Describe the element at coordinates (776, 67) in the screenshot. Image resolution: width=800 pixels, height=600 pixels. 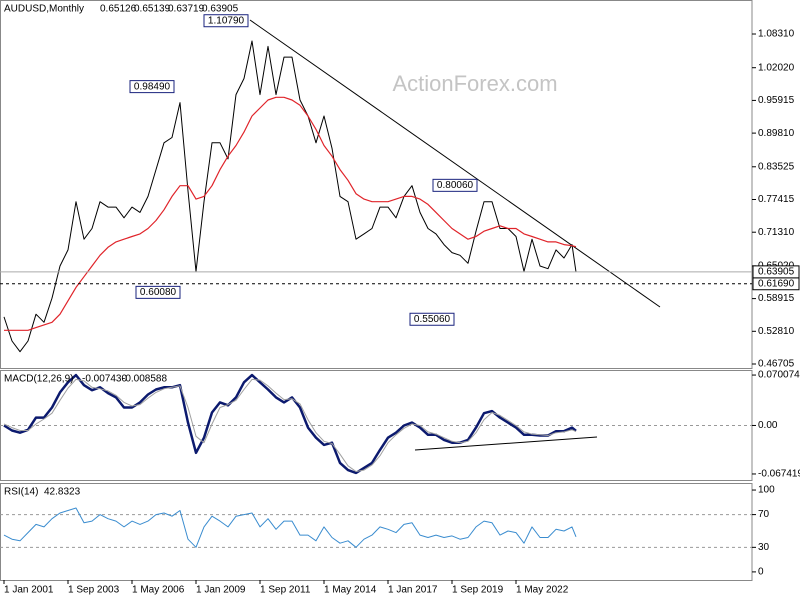
I see `y-tick-label: 1.02020` at that location.